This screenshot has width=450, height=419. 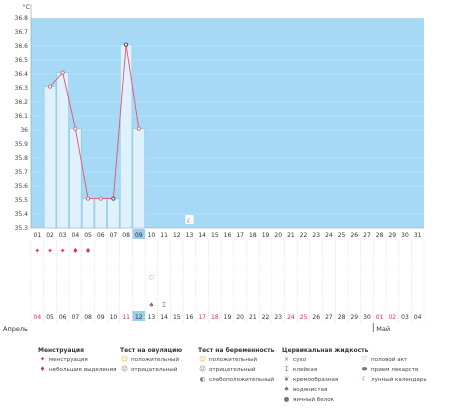 I want to click on legend-item: ☺ положительный, so click(x=151, y=360).